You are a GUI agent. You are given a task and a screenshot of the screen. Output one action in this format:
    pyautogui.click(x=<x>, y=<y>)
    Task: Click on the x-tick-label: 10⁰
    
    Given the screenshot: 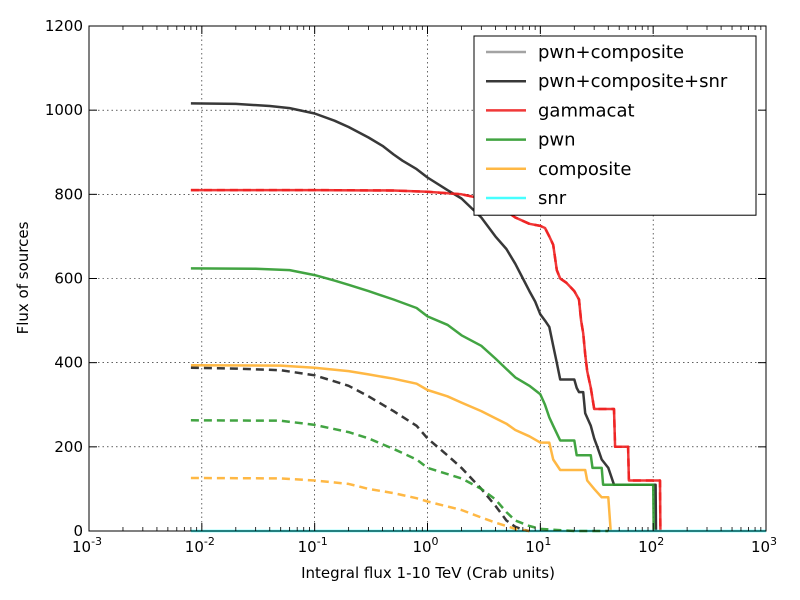 What is the action you would take?
    pyautogui.click(x=425, y=545)
    